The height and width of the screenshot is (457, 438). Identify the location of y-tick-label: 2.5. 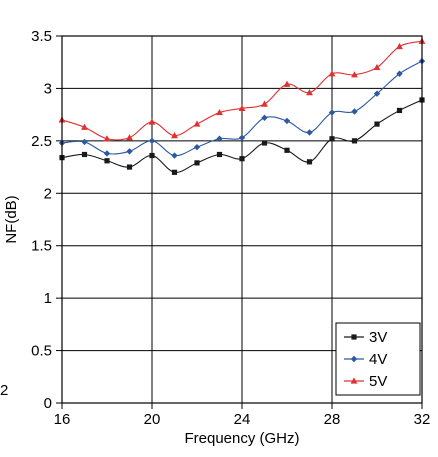
(41, 141).